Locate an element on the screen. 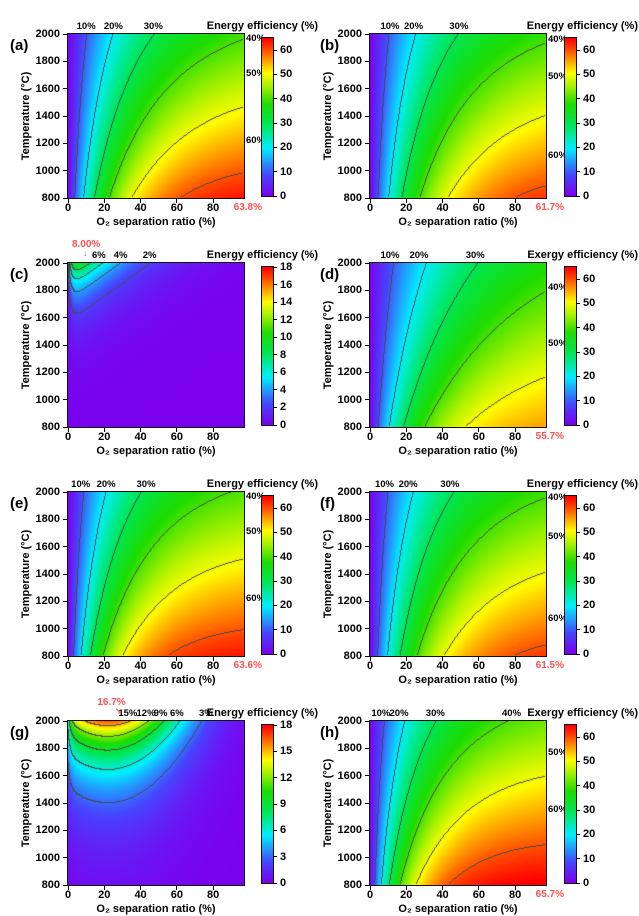 The image size is (639, 916). colorbar-title: Exergy efficiency (%) is located at coordinates (582, 713).